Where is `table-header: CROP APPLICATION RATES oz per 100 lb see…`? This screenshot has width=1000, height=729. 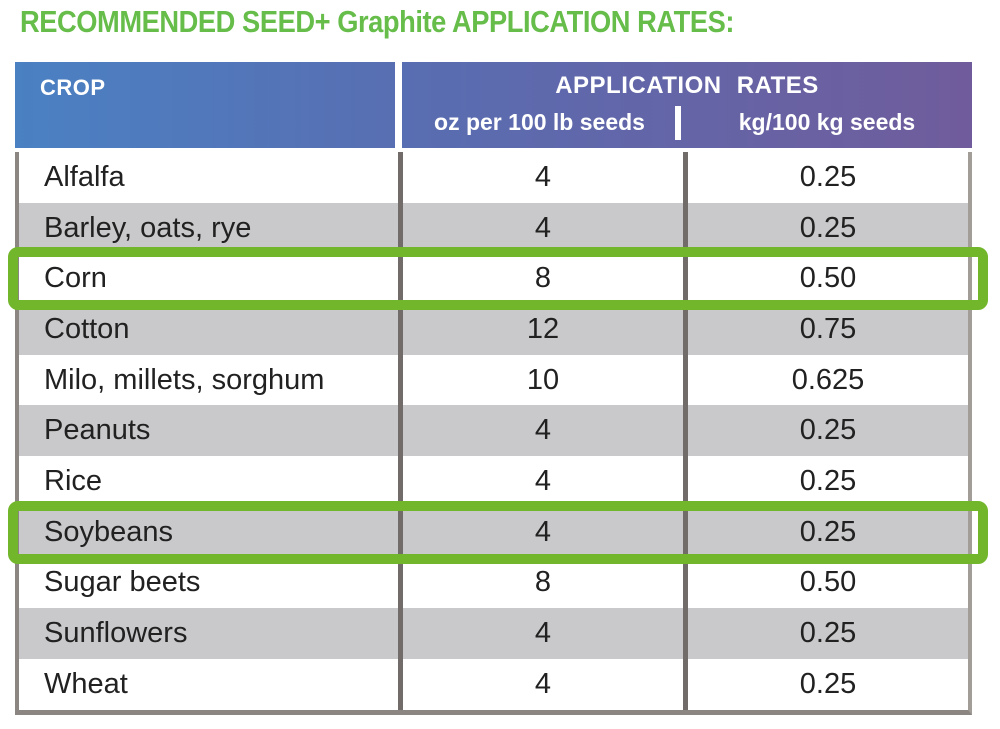
table-header: CROP APPLICATION RATES oz per 100 lb see… is located at coordinates (493, 105).